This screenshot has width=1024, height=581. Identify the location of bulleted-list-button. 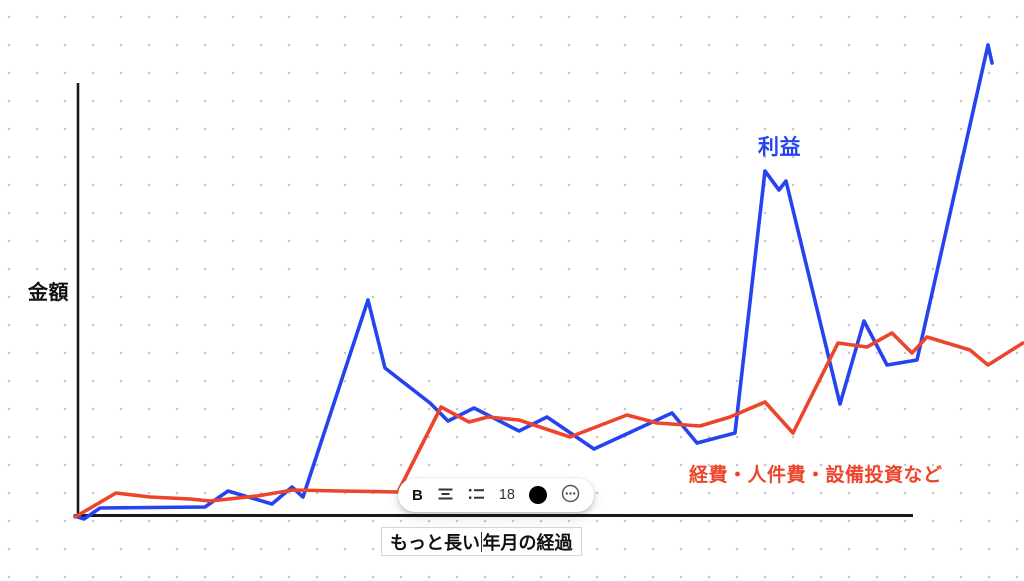
(476, 495).